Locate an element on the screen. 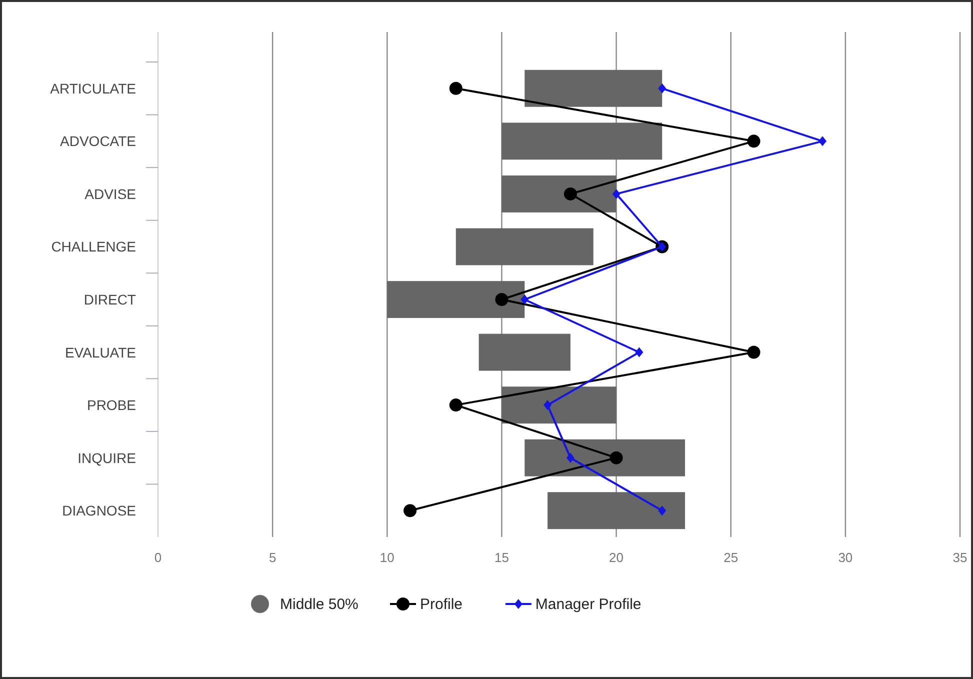 This screenshot has height=679, width=973. y-tick-label: DIAGNOSE is located at coordinates (99, 510).